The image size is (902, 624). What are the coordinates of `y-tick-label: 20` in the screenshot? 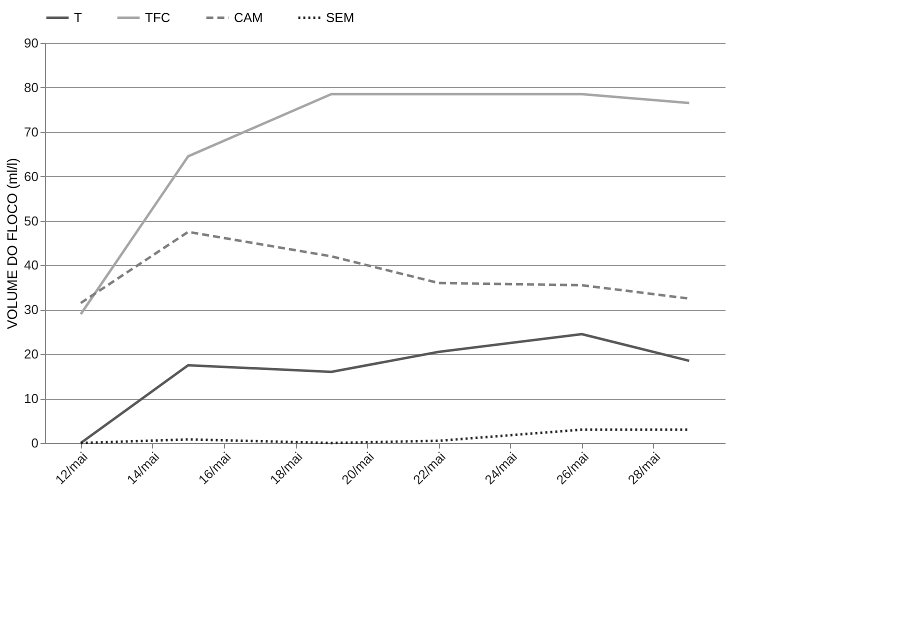 It's located at (31, 354).